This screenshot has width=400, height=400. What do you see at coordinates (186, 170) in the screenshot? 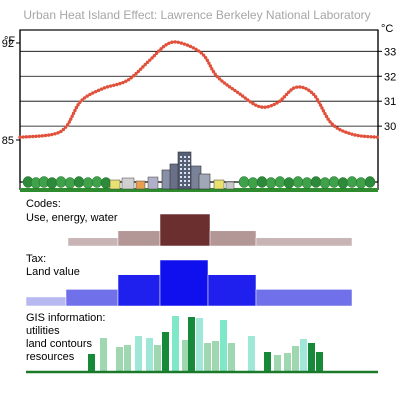
I see `downtown-towers` at bounding box center [186, 170].